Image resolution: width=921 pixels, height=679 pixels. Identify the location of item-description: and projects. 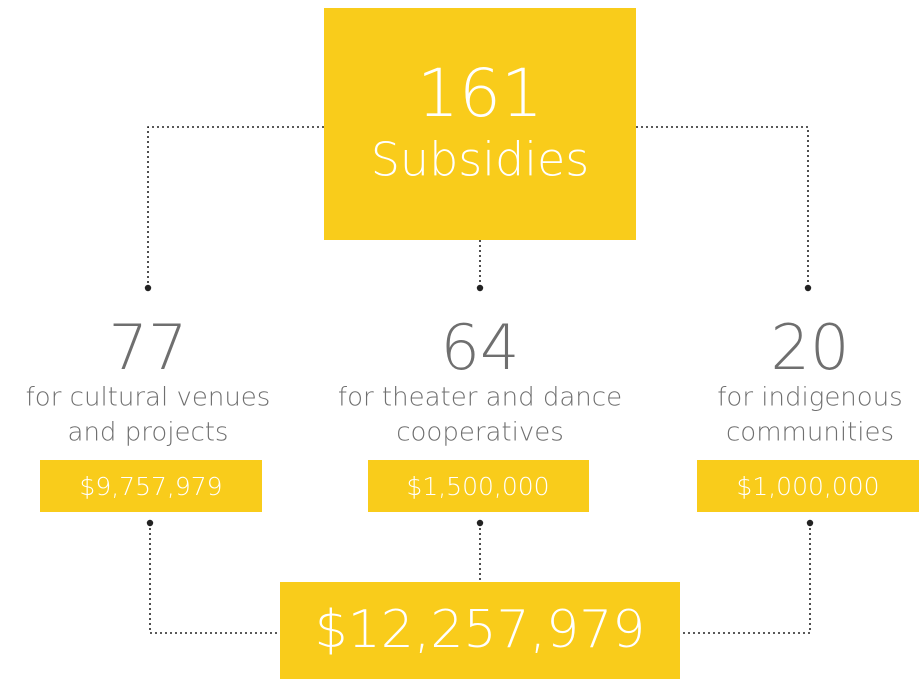
(148, 433).